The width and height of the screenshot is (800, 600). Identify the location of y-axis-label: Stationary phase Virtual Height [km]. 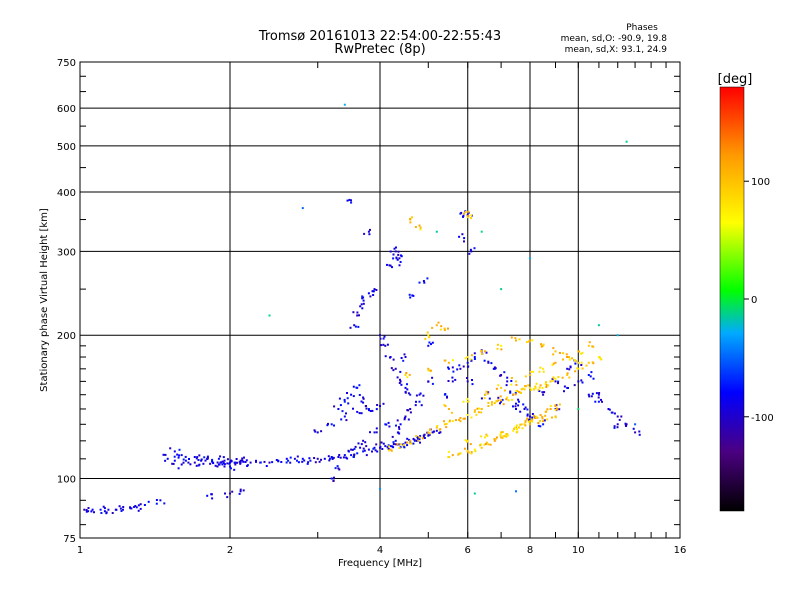
(44, 300).